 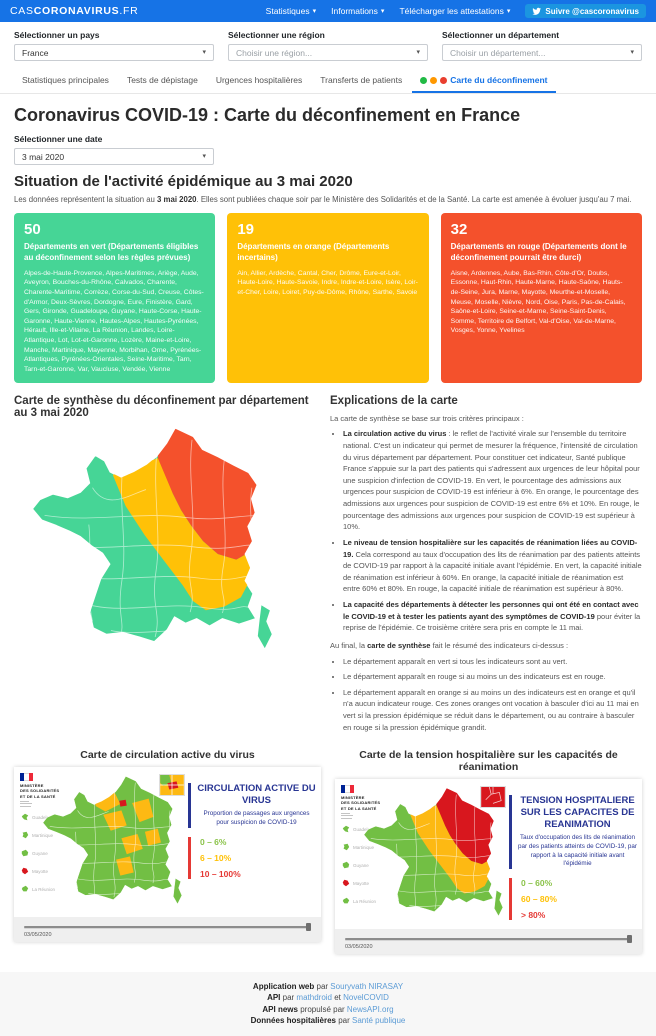 What do you see at coordinates (395, 434) in the screenshot?
I see `criterion-bold: La circulation active du virus` at bounding box center [395, 434].